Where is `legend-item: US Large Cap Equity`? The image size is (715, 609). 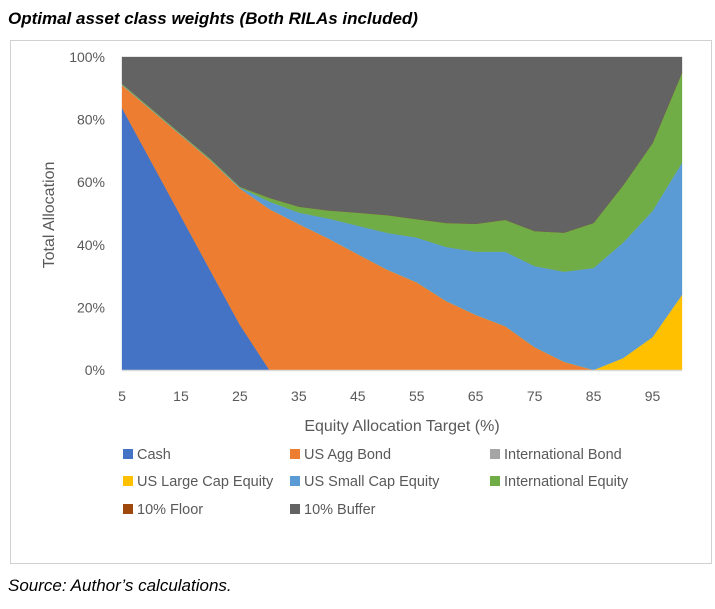
legend-item: US Large Cap Equity is located at coordinates (198, 482).